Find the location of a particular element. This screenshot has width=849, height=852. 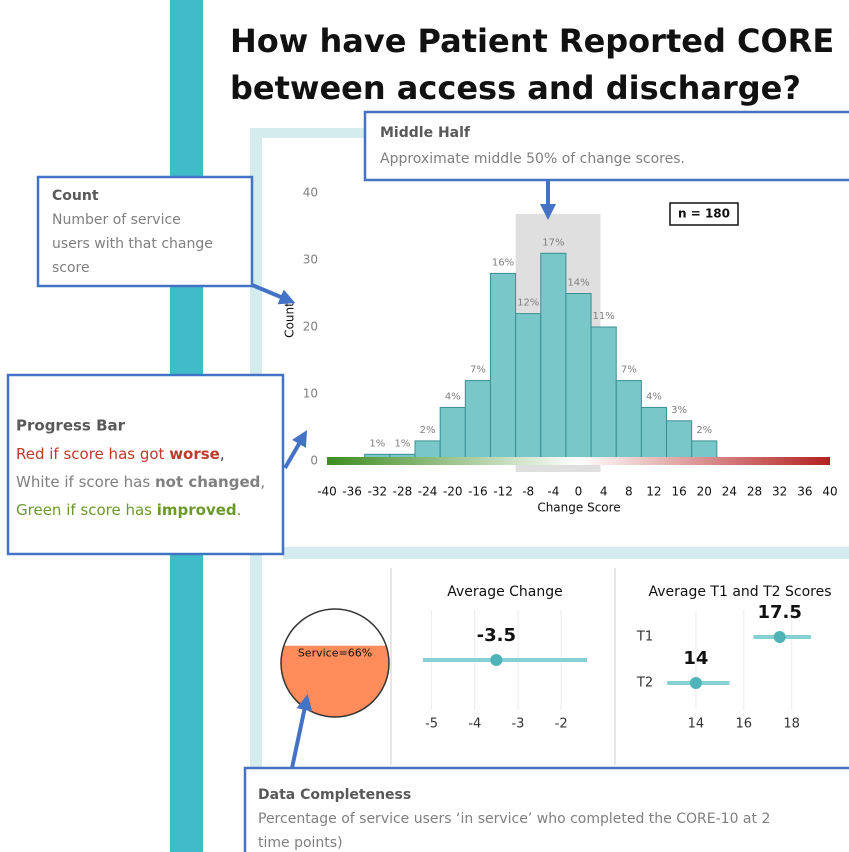

x-tick-label: 12 is located at coordinates (653, 492).